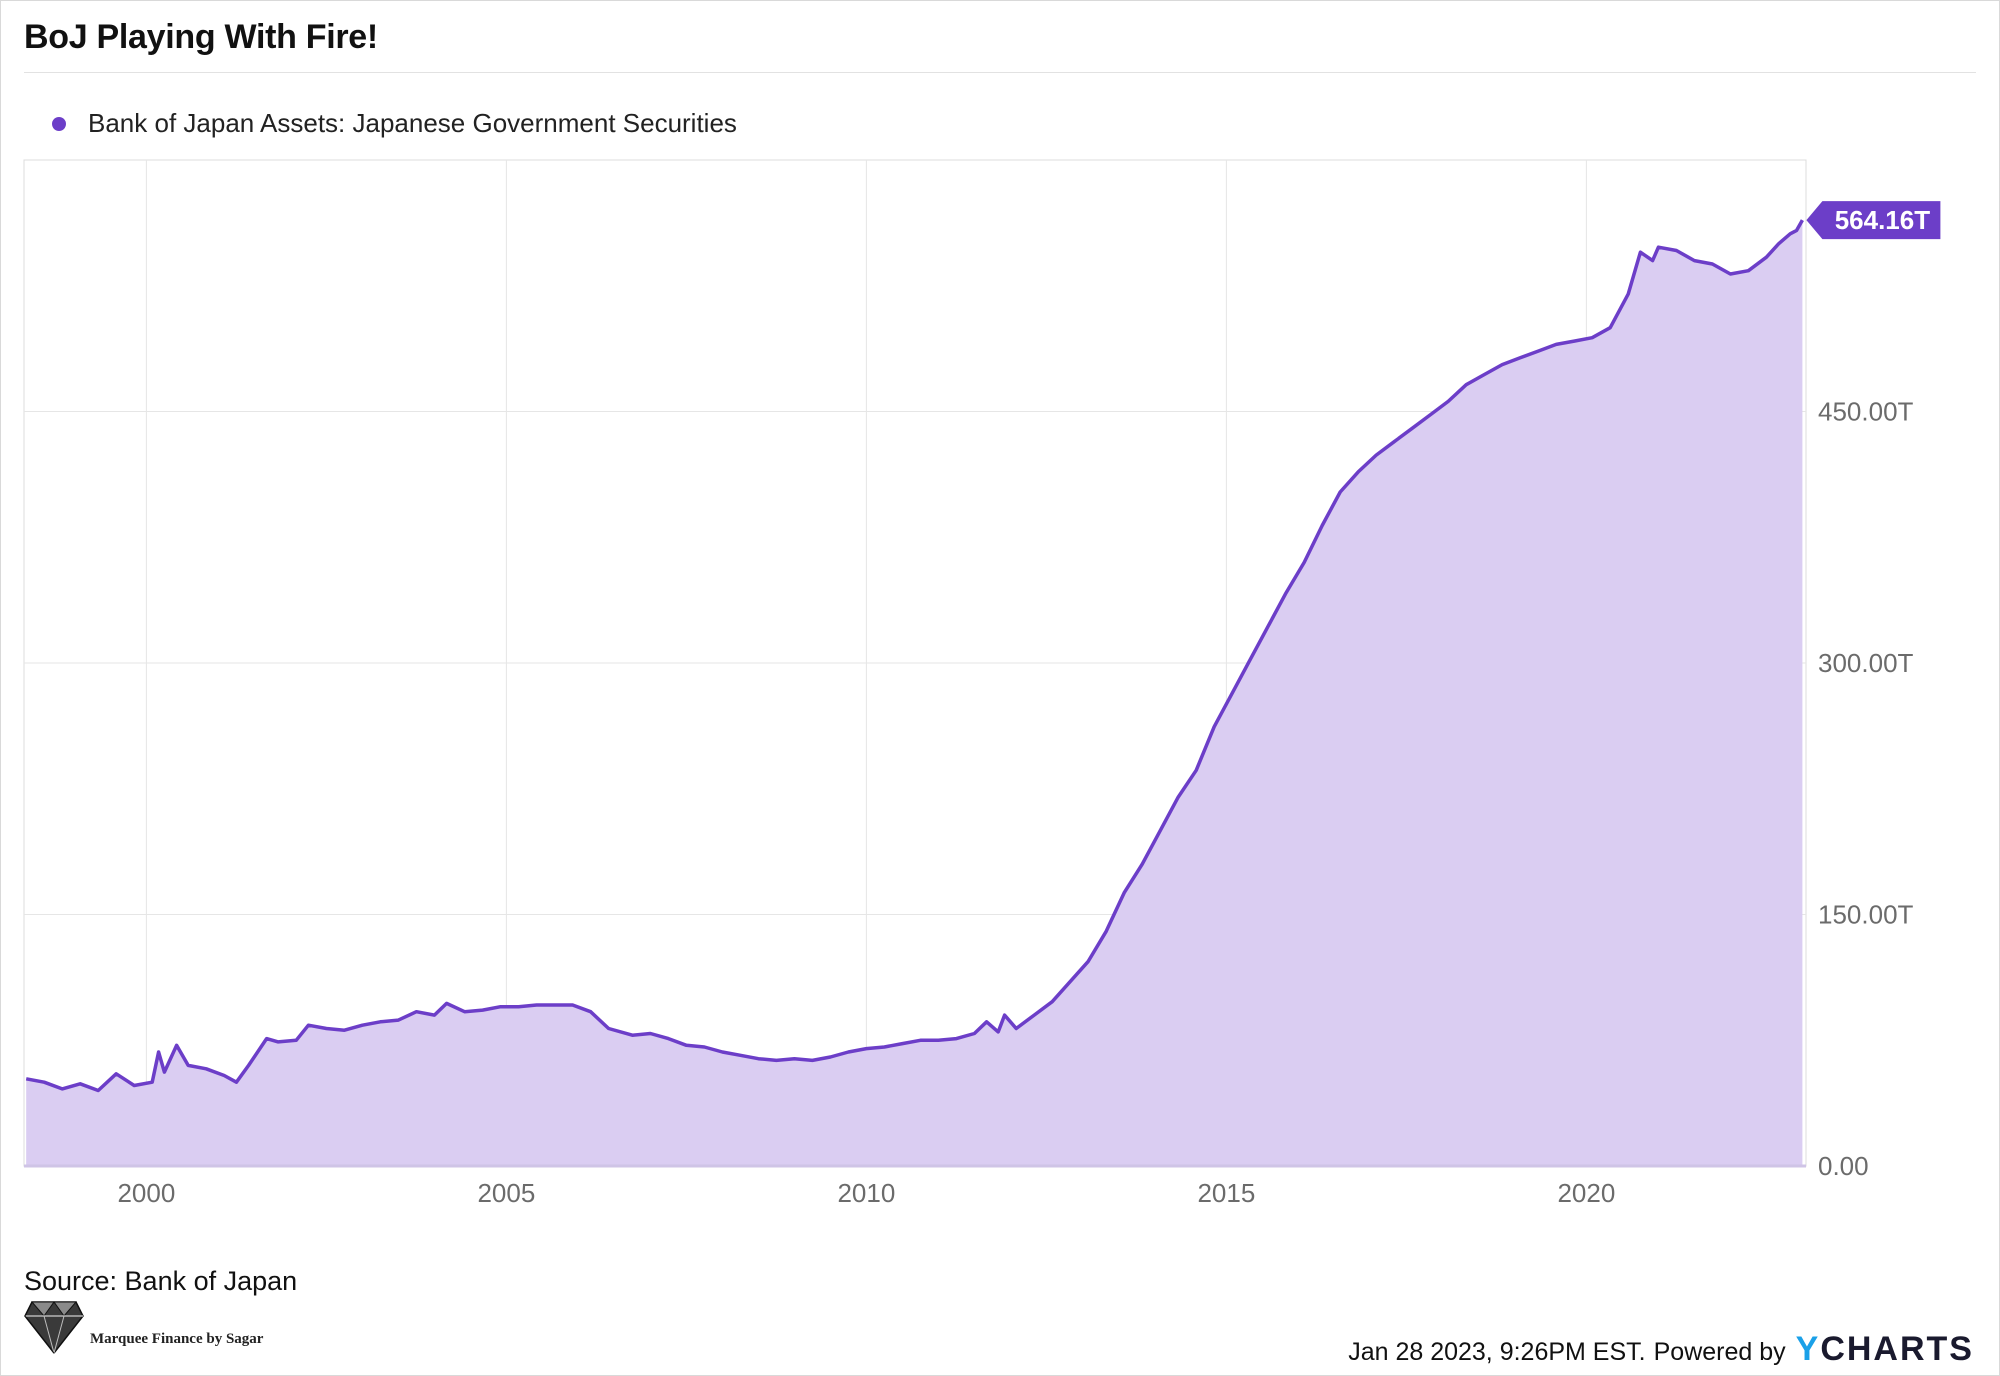 The height and width of the screenshot is (1376, 2000). Describe the element at coordinates (1497, 1352) in the screenshot. I see `timestamp: Jan 28 2023, 9:26PM EST.` at that location.